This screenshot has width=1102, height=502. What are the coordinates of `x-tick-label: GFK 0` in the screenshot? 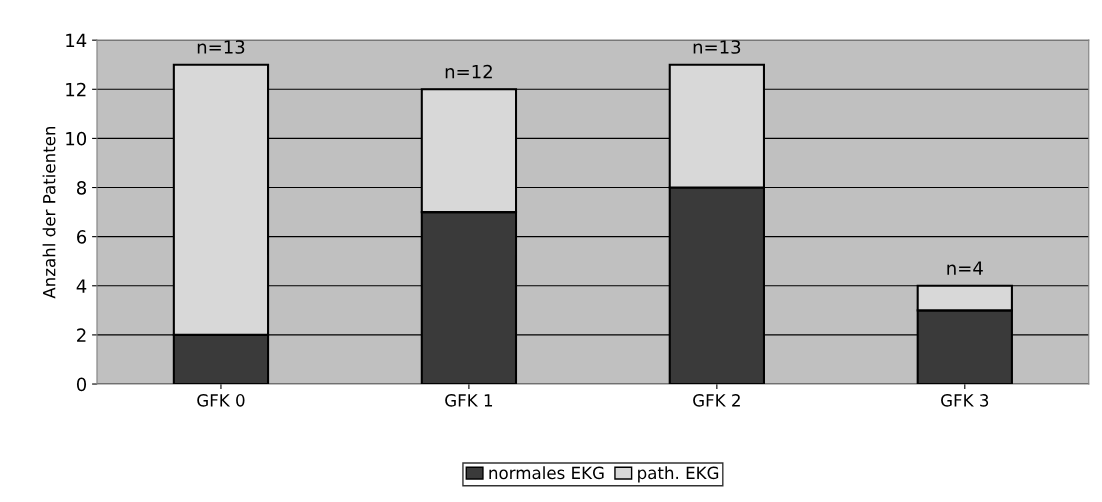 It's located at (221, 400).